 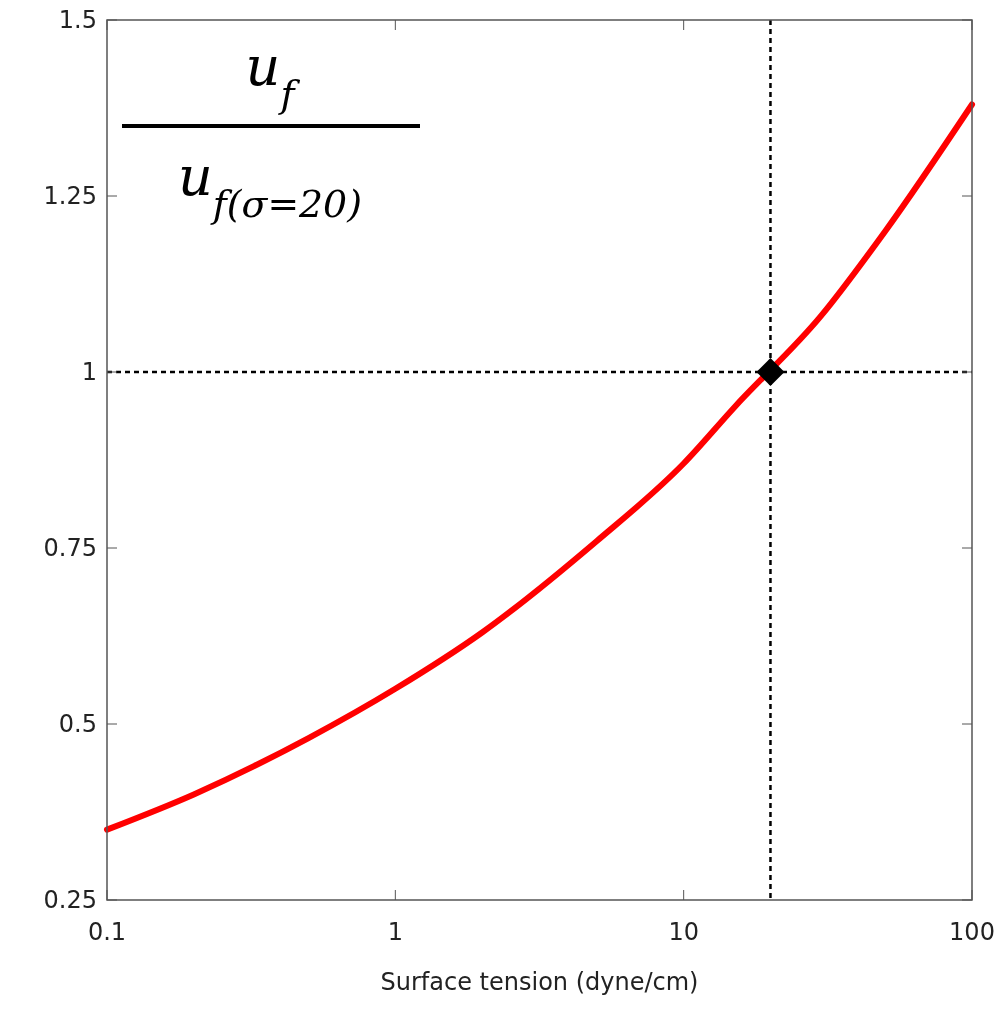 I want to click on x-tick-label: 10, so click(x=683, y=932).